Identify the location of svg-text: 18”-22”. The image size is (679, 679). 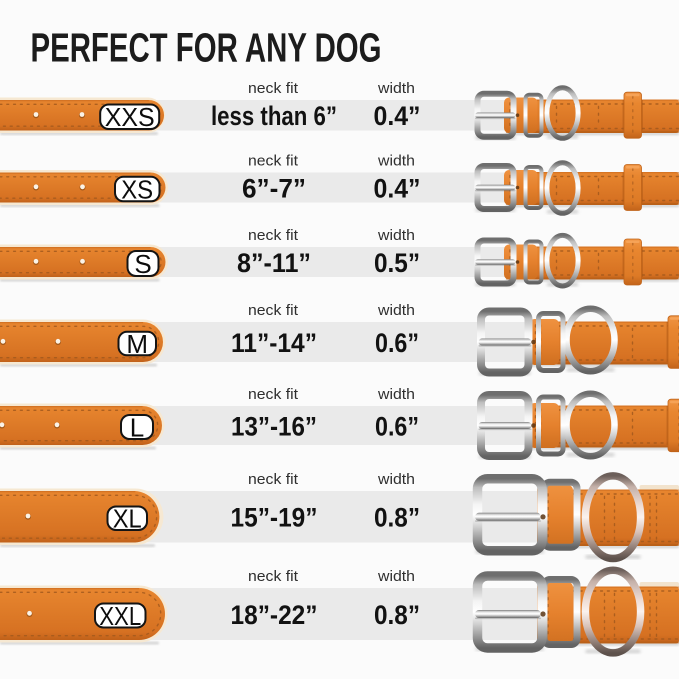
(274, 615).